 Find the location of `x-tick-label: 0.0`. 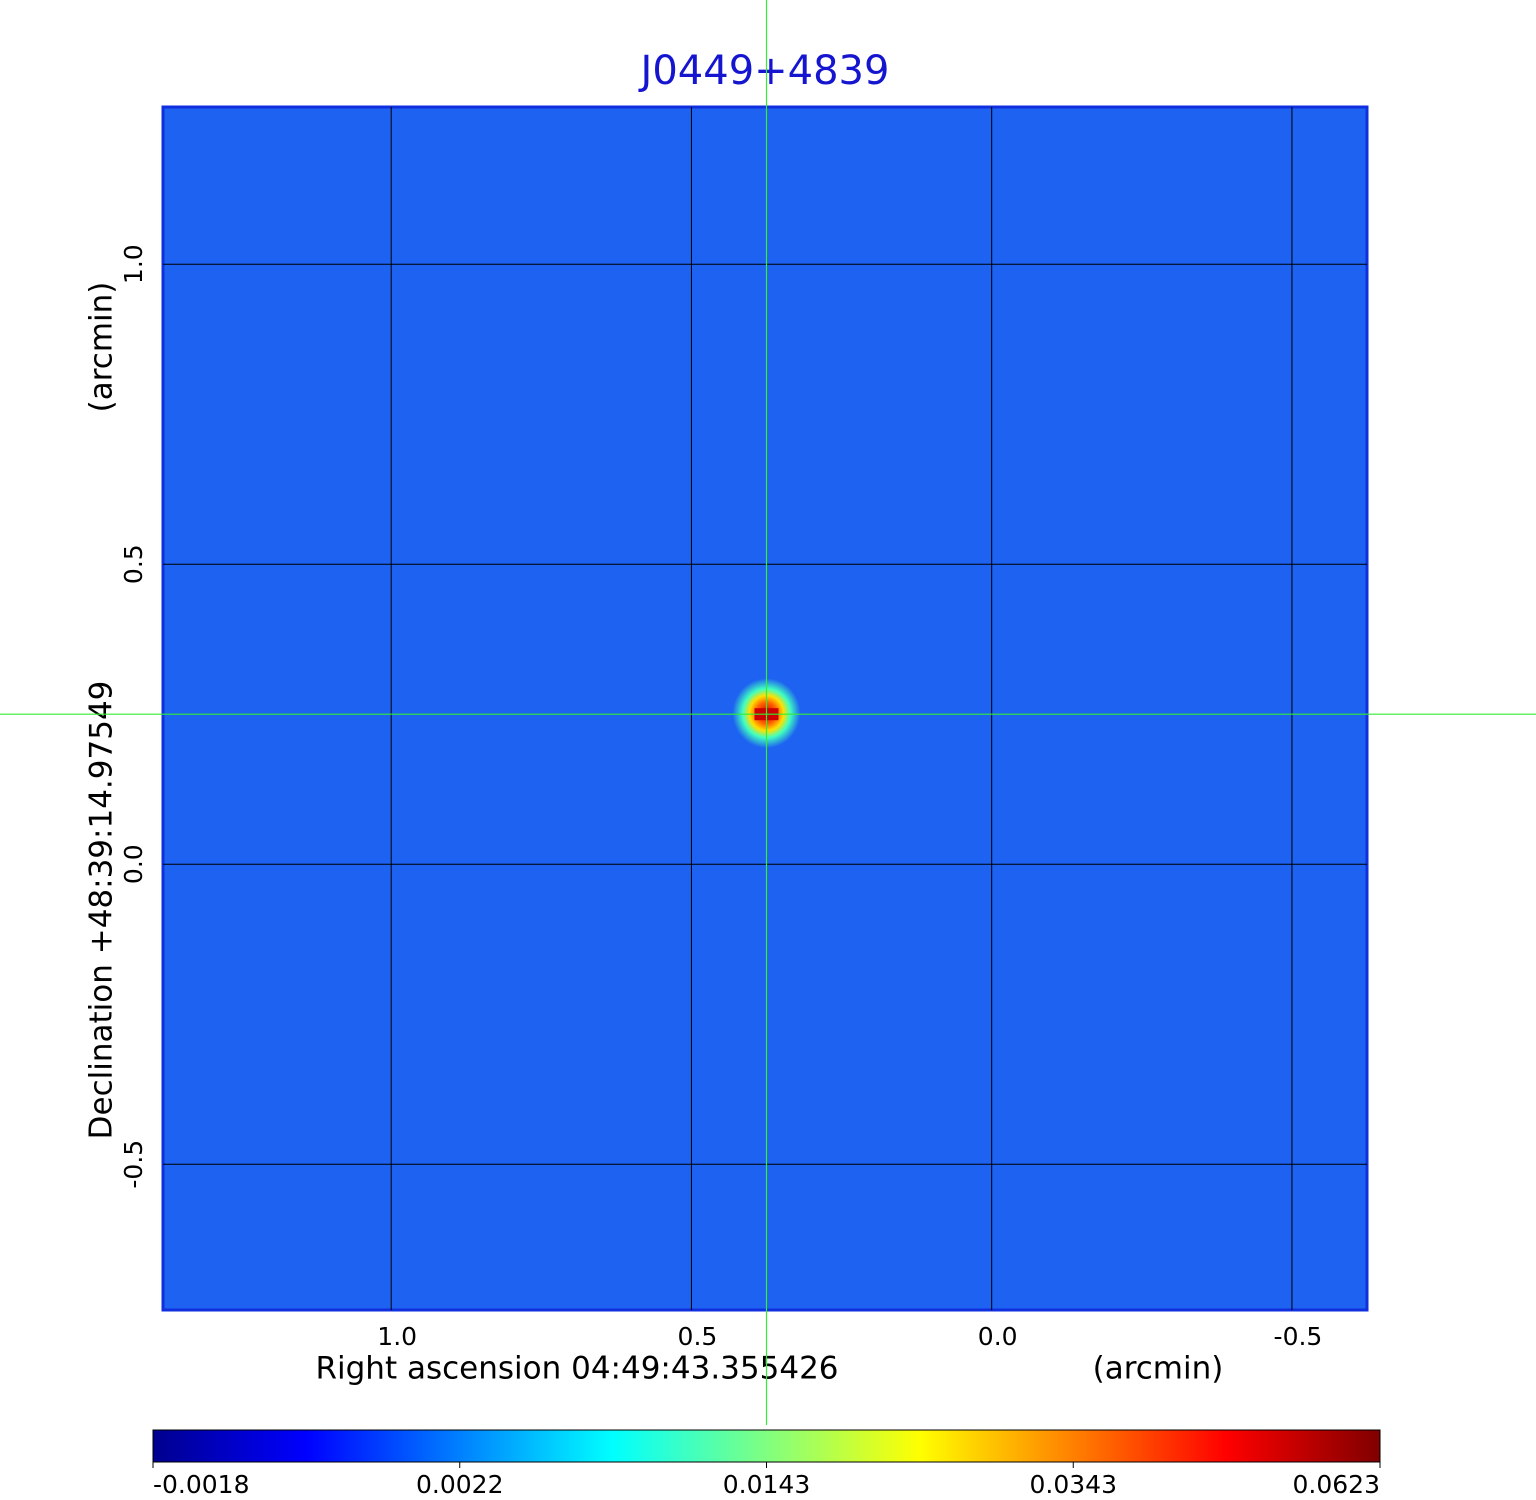

x-tick-label: 0.0 is located at coordinates (998, 1336).